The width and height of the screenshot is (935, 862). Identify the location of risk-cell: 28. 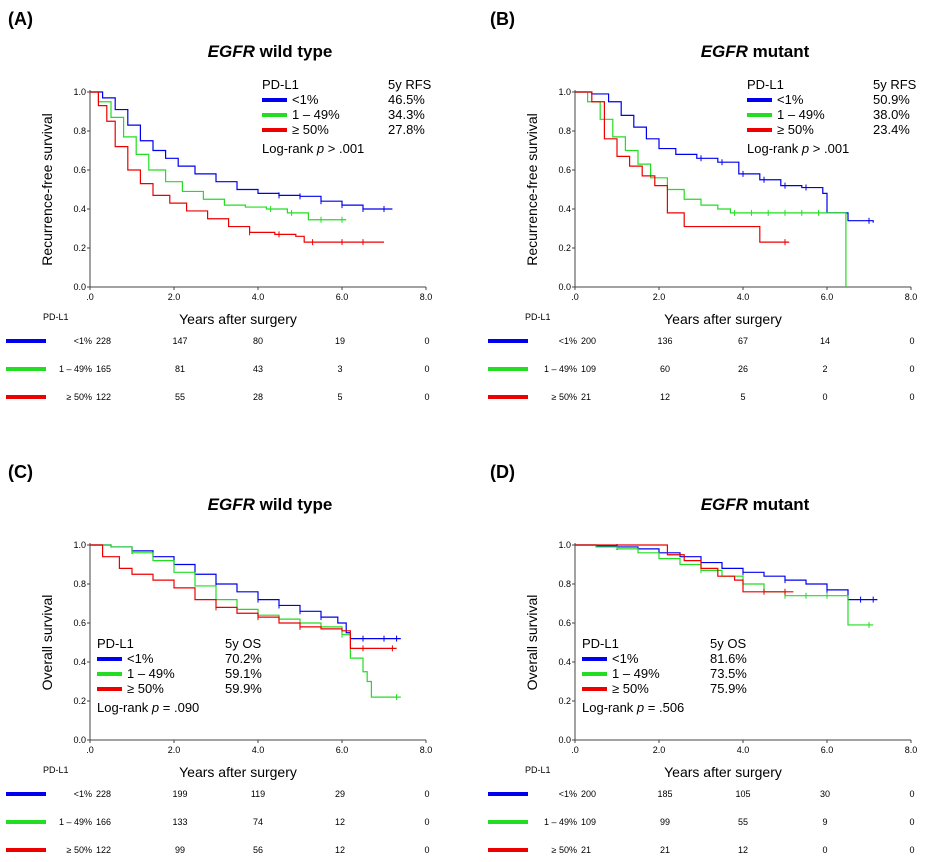
(258, 397).